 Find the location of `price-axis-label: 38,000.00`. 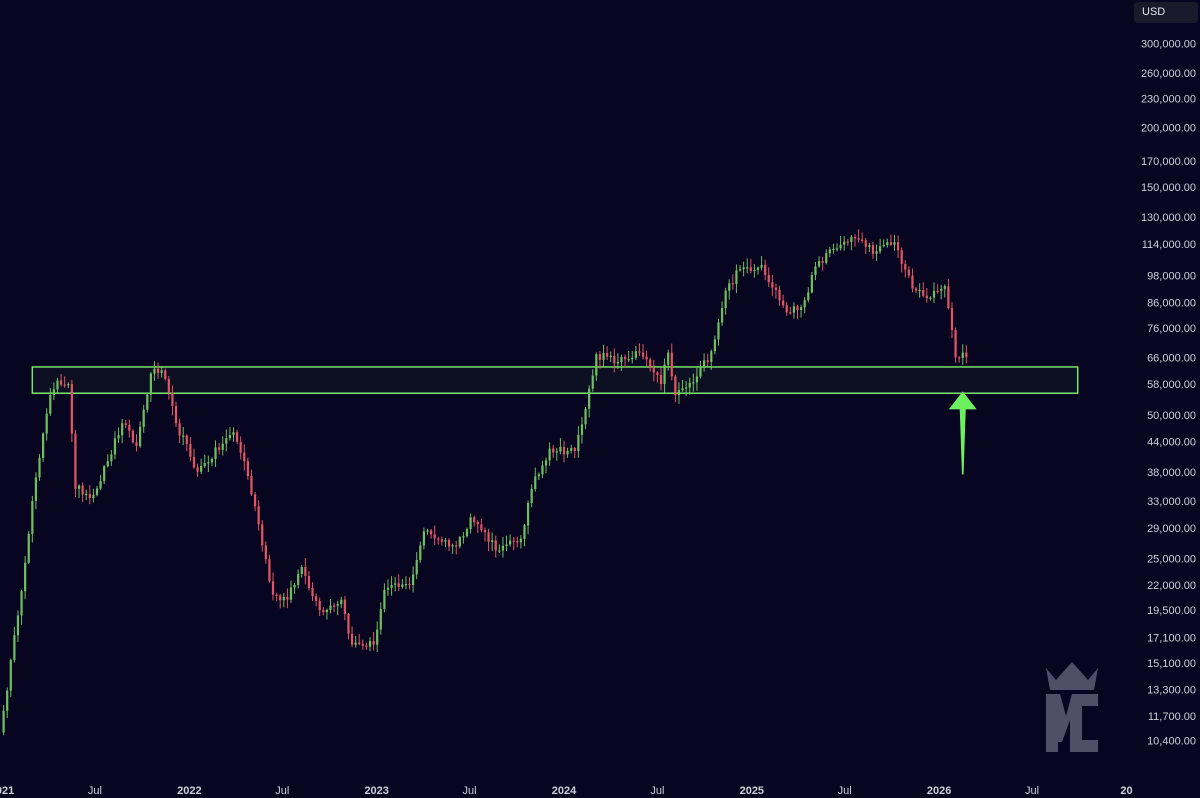

price-axis-label: 38,000.00 is located at coordinates (1171, 473).